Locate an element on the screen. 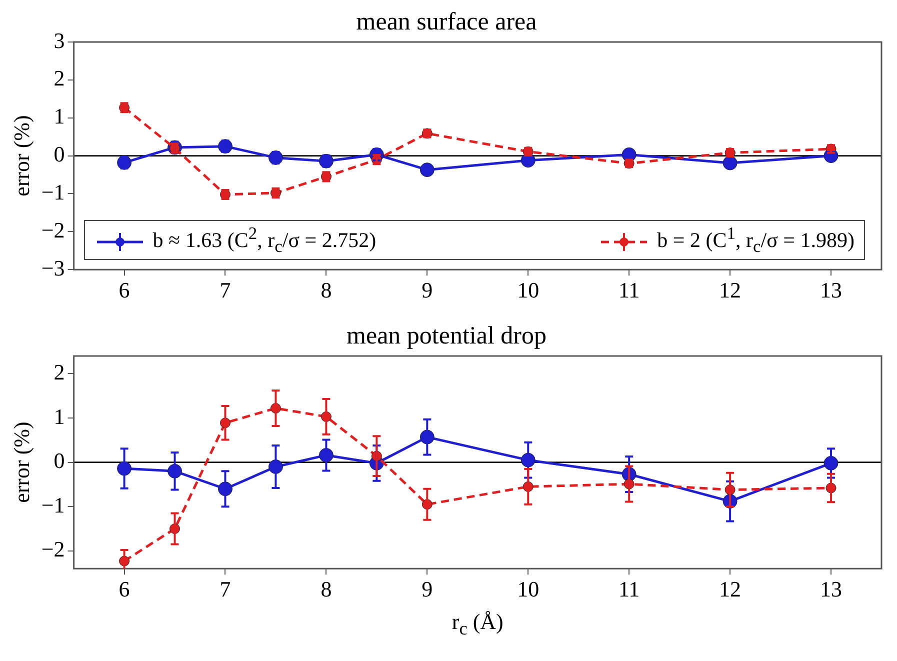 This screenshot has width=897, height=661. x-axis-title: r$_{c}$ (Å) is located at coordinates (477, 624).